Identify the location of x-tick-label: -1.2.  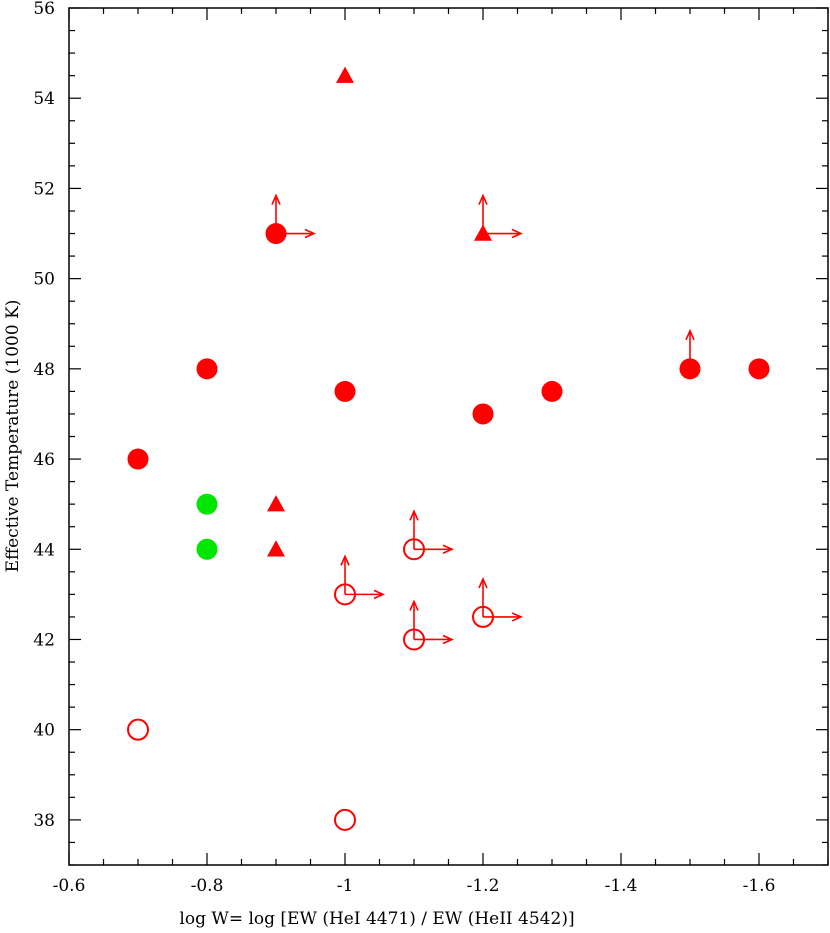
(483, 886).